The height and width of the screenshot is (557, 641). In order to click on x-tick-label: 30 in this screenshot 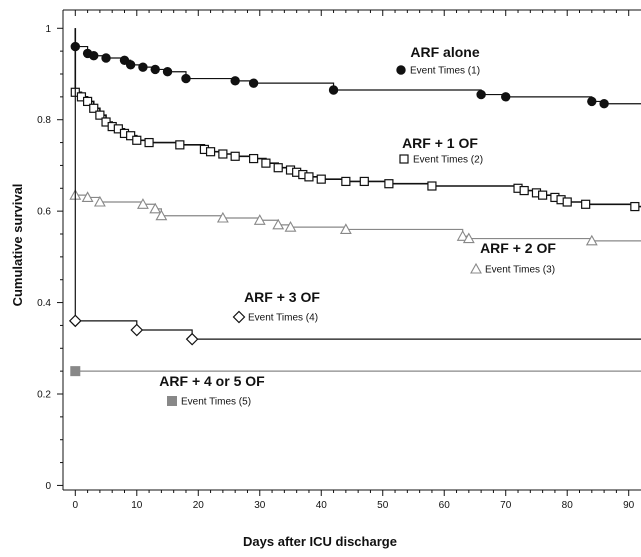, I will do `click(260, 505)`.